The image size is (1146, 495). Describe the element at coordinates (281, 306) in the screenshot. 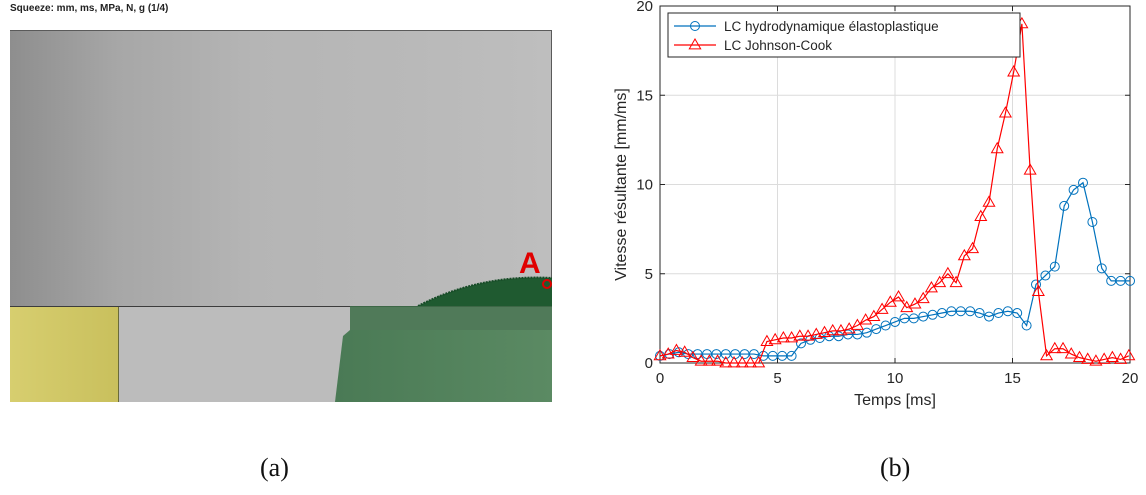

I see `contact-interface-line` at that location.